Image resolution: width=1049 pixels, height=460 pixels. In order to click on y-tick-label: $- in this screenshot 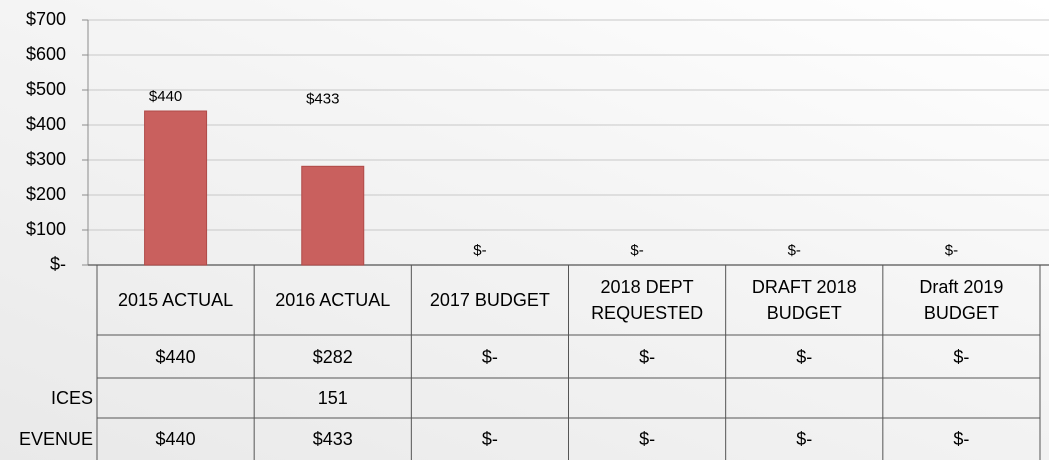, I will do `click(58, 264)`.